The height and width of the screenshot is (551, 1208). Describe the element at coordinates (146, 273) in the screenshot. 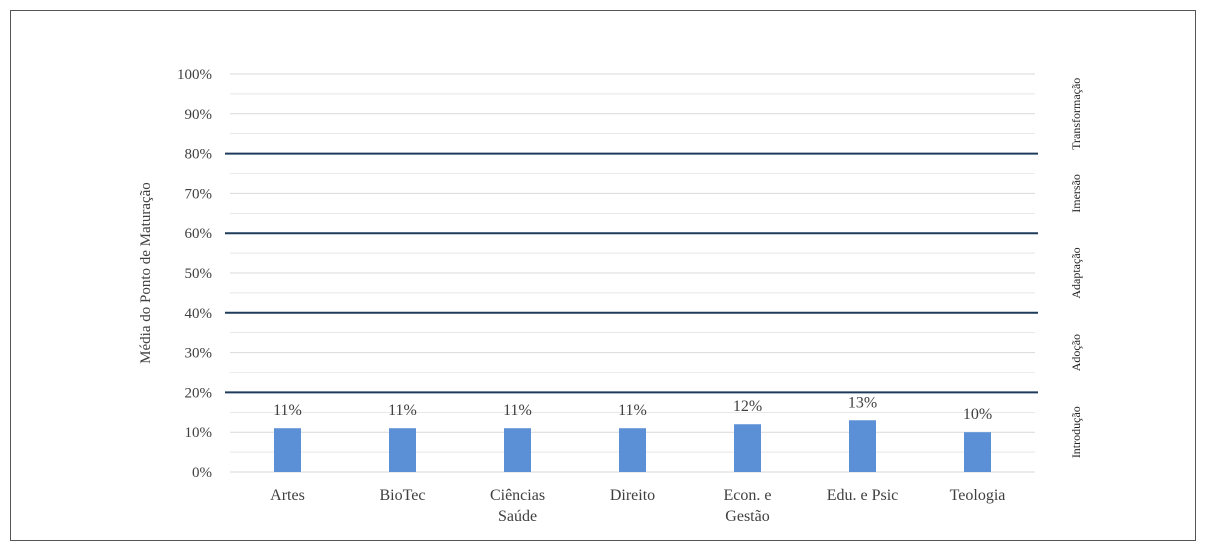

I see `y-axis-title: Média do Ponto de Maturação` at that location.